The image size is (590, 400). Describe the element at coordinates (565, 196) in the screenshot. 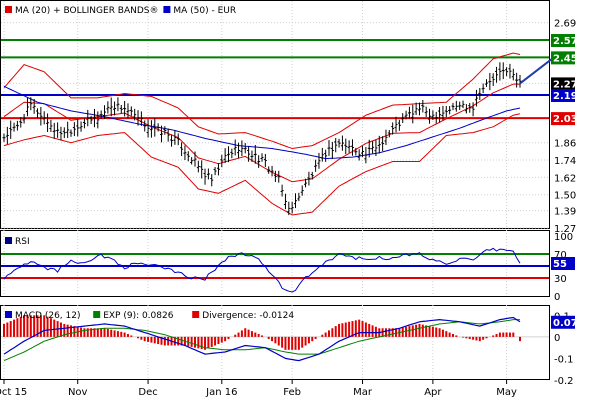

I see `price-y-tick-label: 1.50` at that location.